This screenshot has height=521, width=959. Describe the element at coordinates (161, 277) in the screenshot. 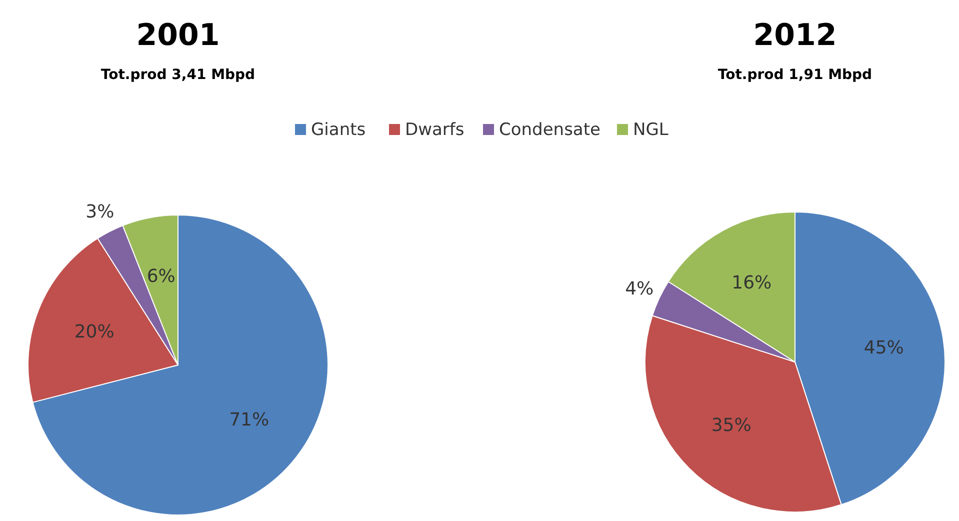

I see `data-label: 6%` at that location.